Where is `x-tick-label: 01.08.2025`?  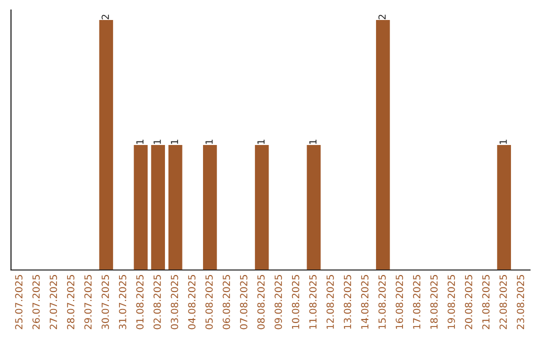
x-tick-label: 01.08.2025 is located at coordinates (140, 302).